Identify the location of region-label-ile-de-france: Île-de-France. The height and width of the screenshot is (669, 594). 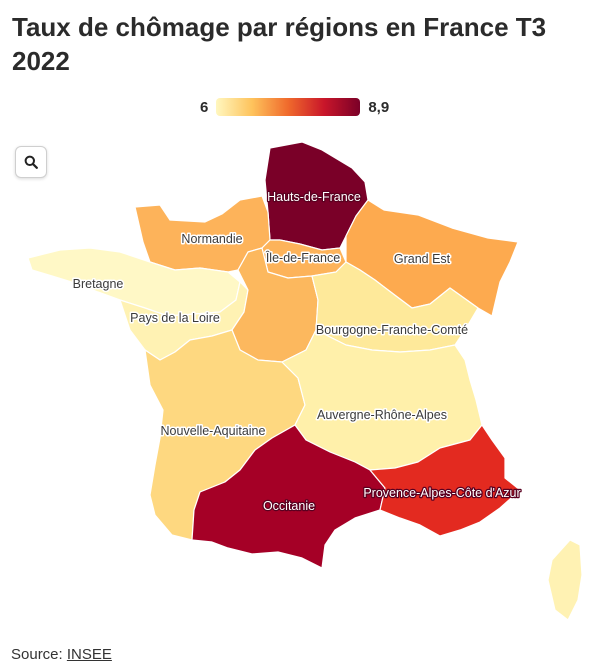
(302, 257).